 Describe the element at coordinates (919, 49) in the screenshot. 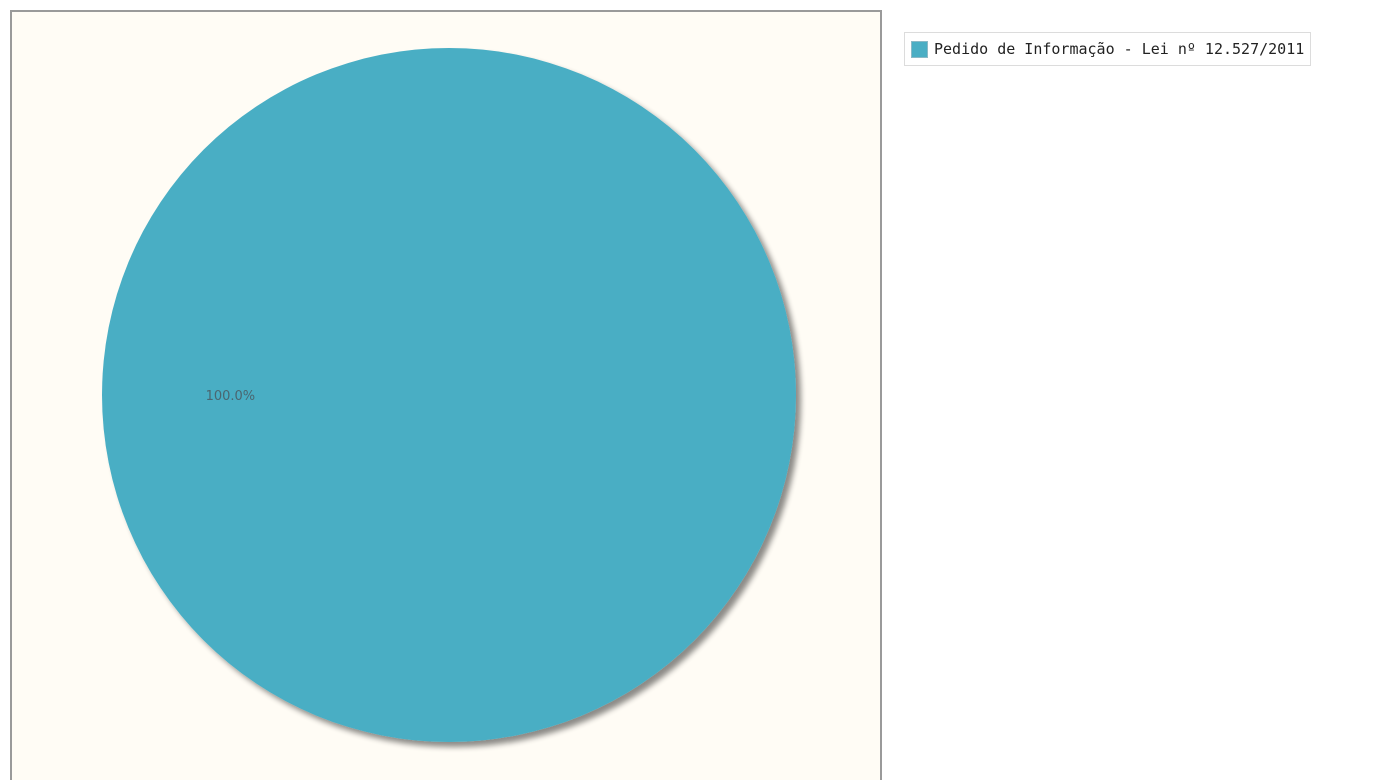

I see `legend-swatch` at that location.